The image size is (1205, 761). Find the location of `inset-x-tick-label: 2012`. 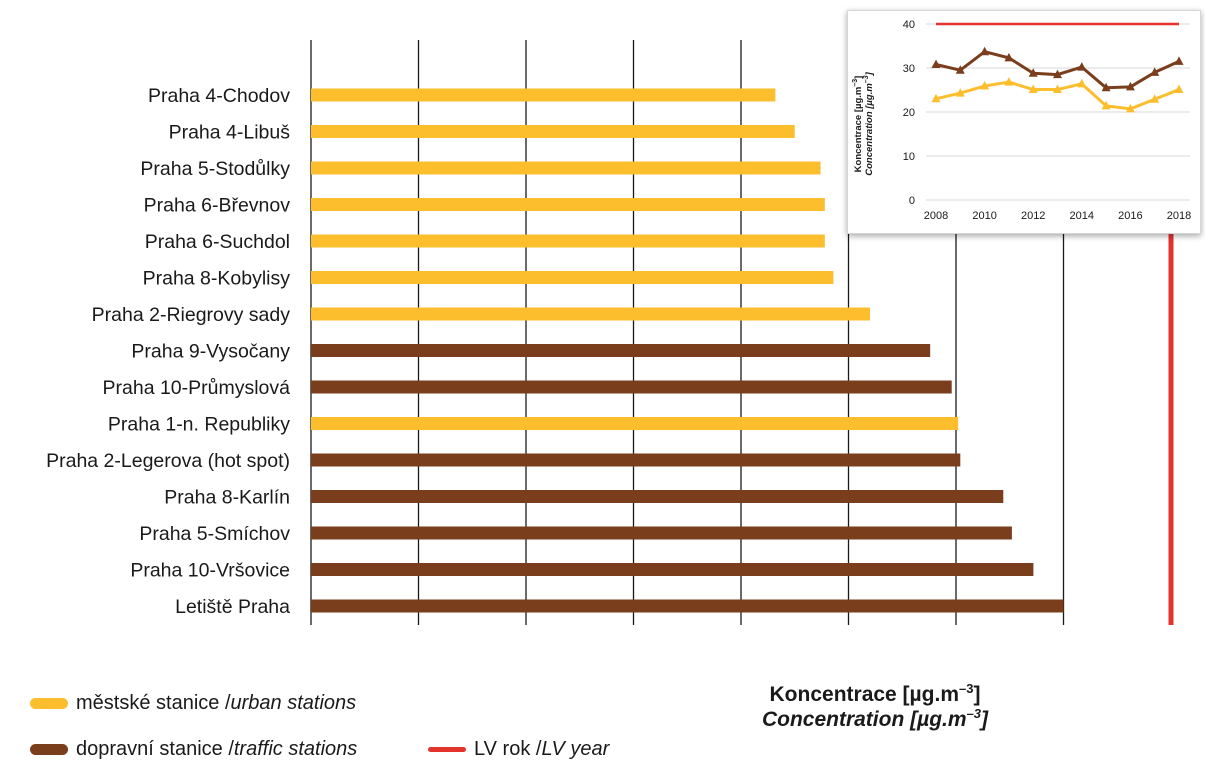

inset-x-tick-label: 2012 is located at coordinates (1033, 216).